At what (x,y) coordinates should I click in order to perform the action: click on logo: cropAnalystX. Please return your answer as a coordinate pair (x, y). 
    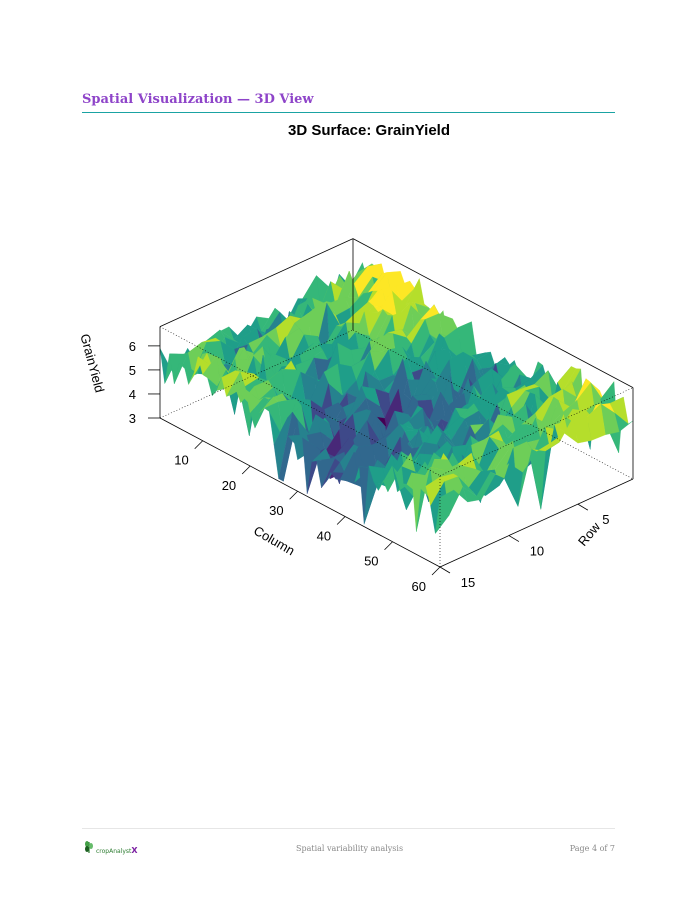
    Looking at the image, I should click on (110, 848).